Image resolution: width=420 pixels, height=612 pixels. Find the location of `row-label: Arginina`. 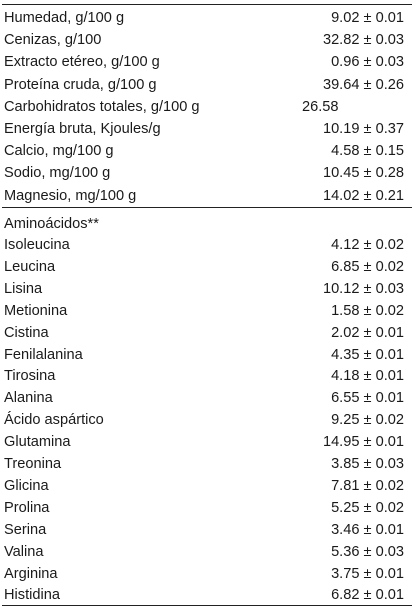

row-label: Arginina is located at coordinates (31, 573).